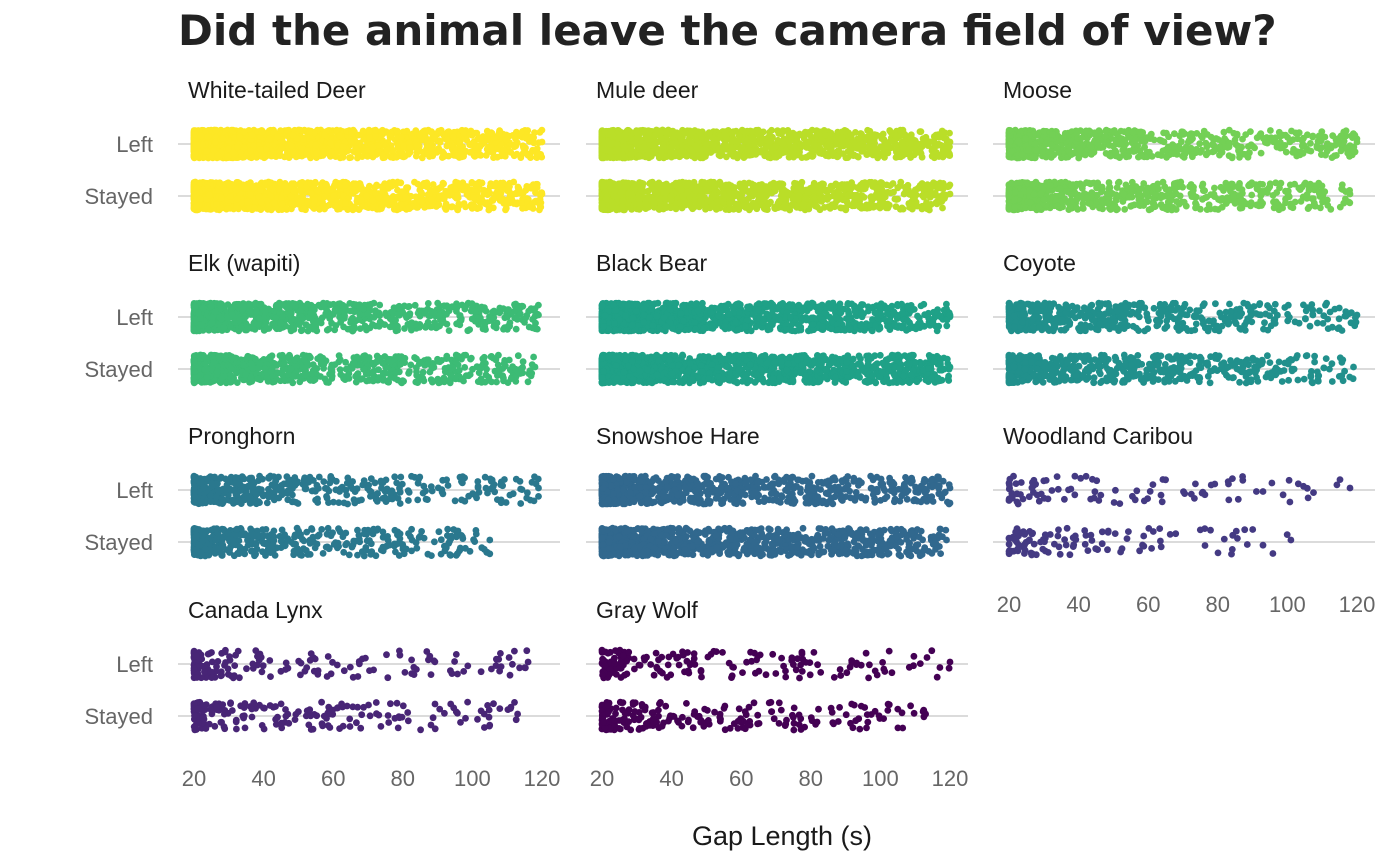  What do you see at coordinates (647, 90) in the screenshot?
I see `facet-title: Mule deer` at bounding box center [647, 90].